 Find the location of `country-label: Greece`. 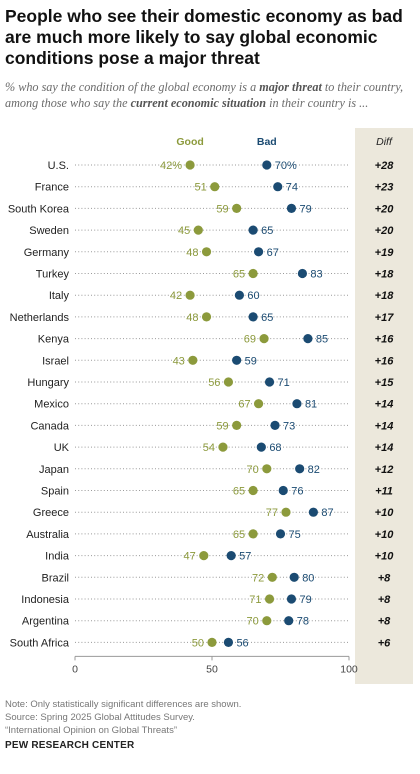

country-label: Greece is located at coordinates (51, 513).